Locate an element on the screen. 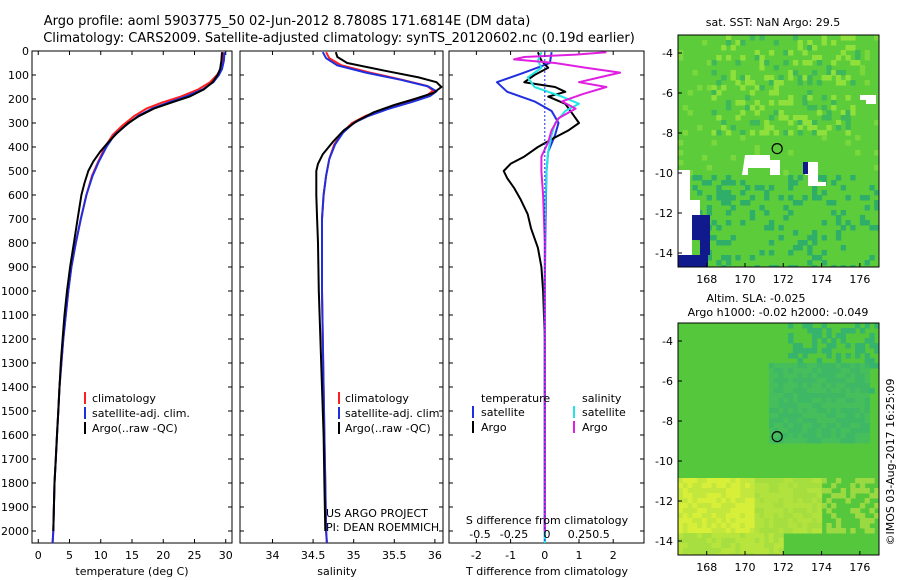 The width and height of the screenshot is (900, 580). sst-missing-data-region is located at coordinates (868, 99).